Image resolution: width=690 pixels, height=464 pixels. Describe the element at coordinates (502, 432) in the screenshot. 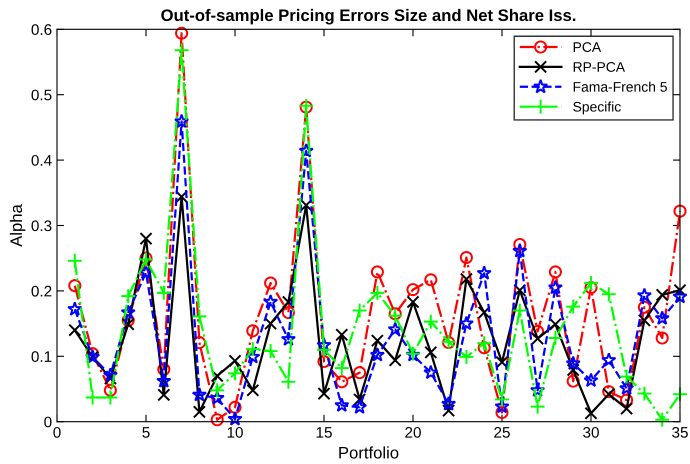

I see `x-tick-label: 25` at that location.